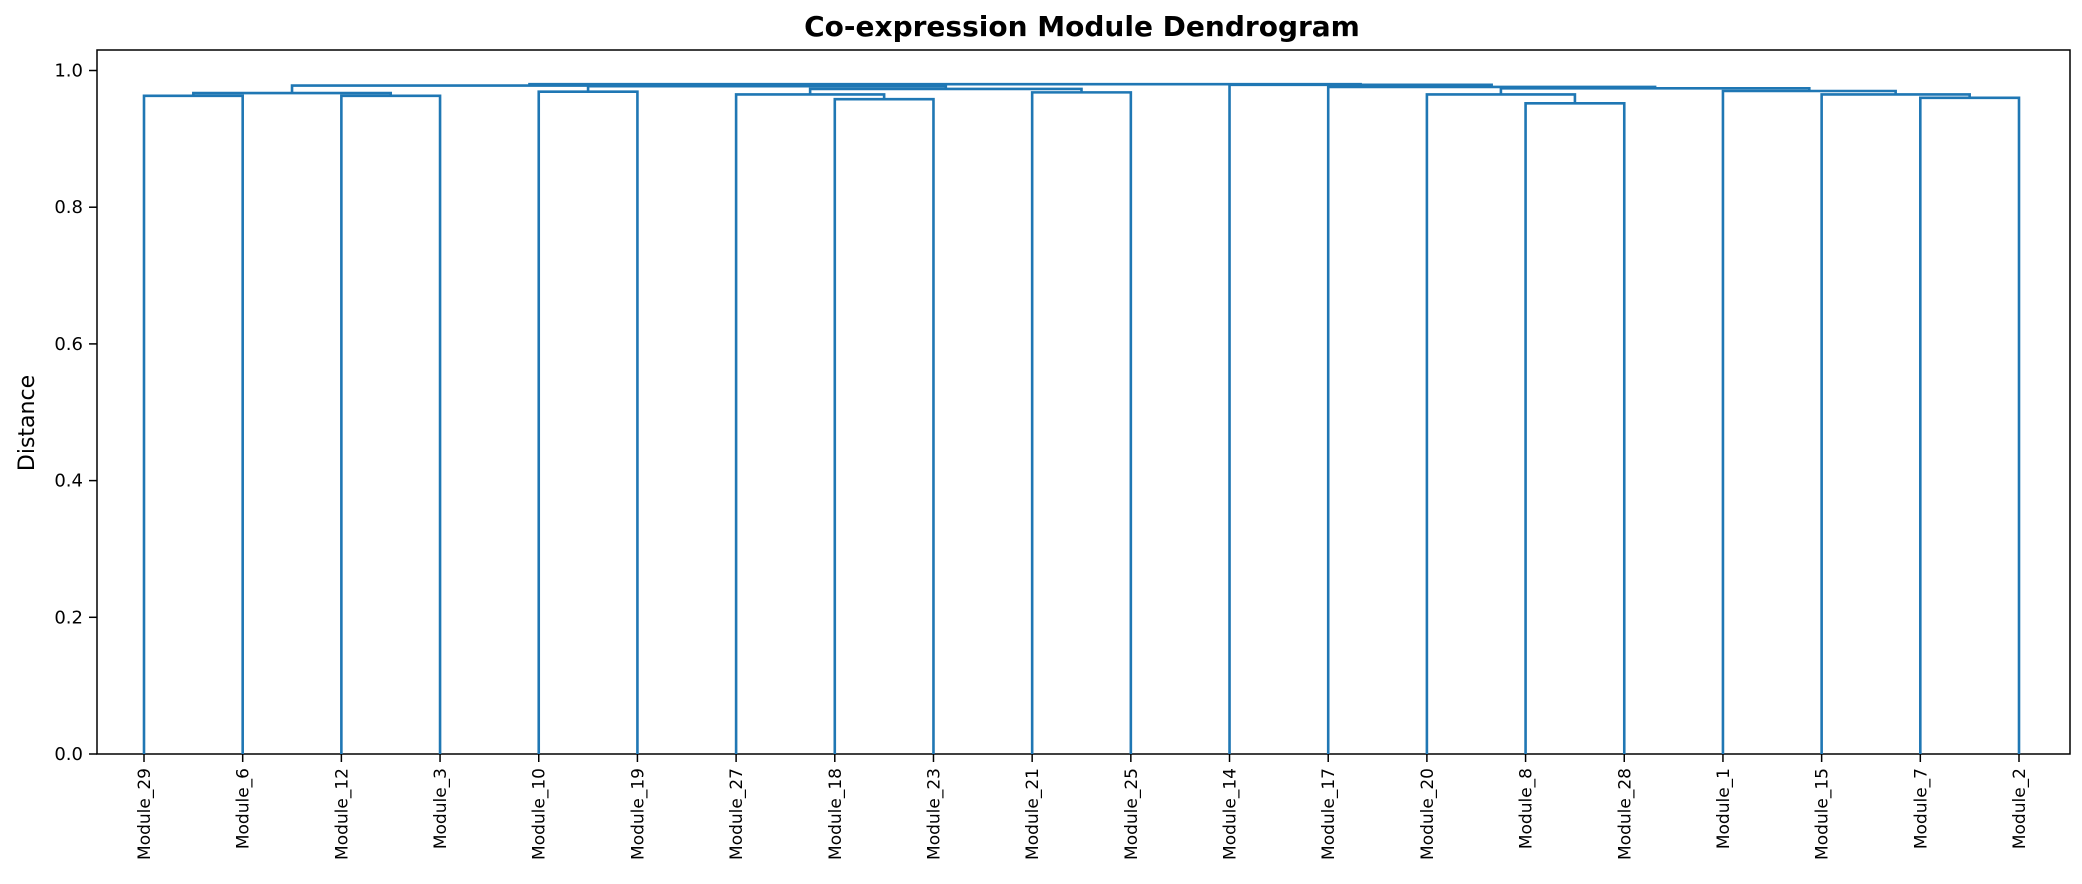 This screenshot has width=2082, height=884. I want to click on leaf-label-module-17: Module_17, so click(1329, 814).